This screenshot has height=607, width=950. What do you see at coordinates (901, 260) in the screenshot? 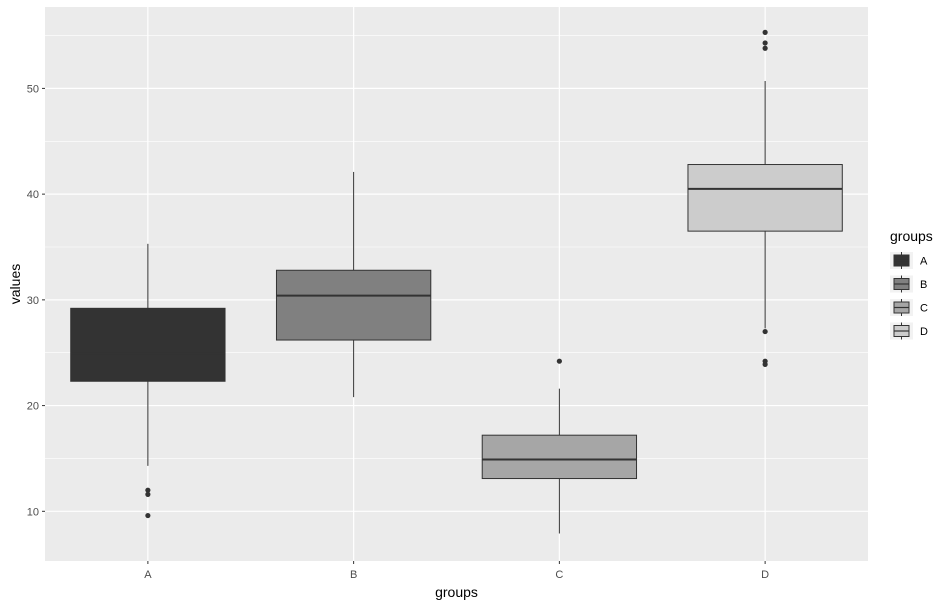
I see `legend-key-a` at bounding box center [901, 260].